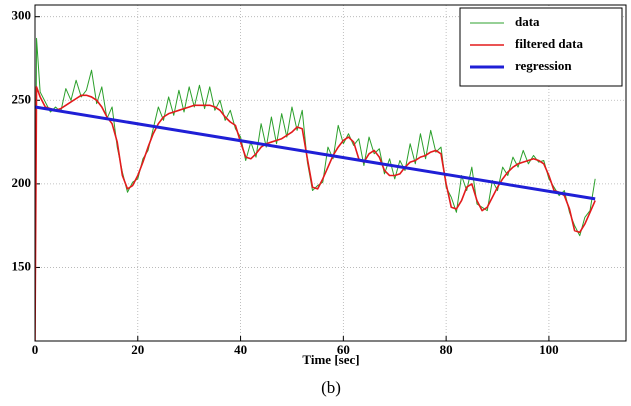 Image resolution: width=631 pixels, height=406 pixels. Describe the element at coordinates (527, 21) in the screenshot. I see `legend-label: data` at that location.